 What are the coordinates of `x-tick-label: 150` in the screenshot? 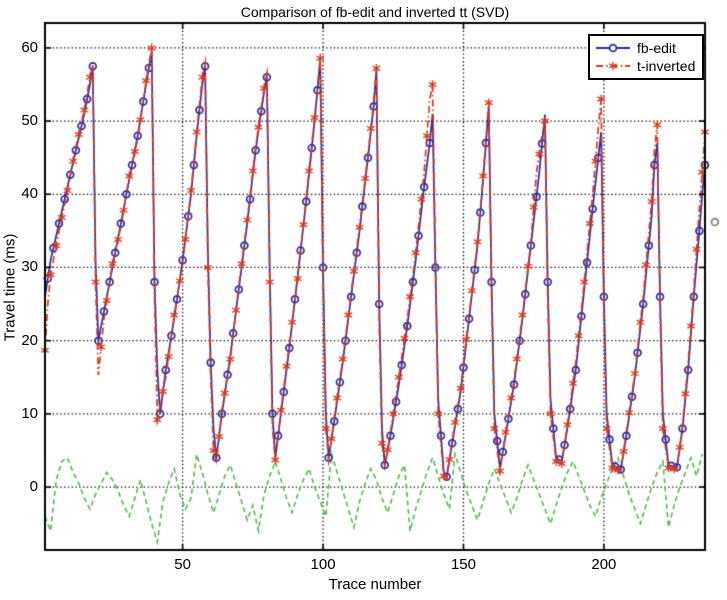 It's located at (463, 564).